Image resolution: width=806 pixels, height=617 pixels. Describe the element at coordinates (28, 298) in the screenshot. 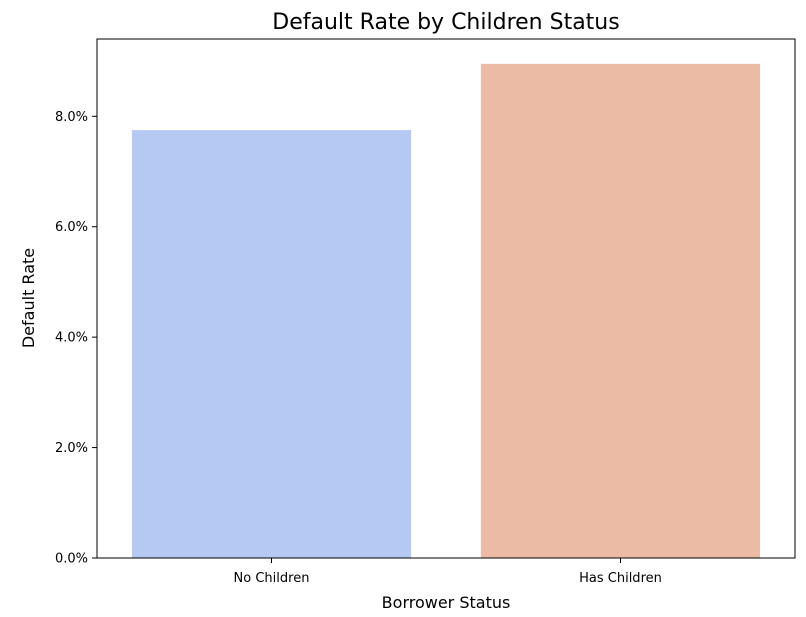

I see `y-axis-label: Default Rate` at that location.